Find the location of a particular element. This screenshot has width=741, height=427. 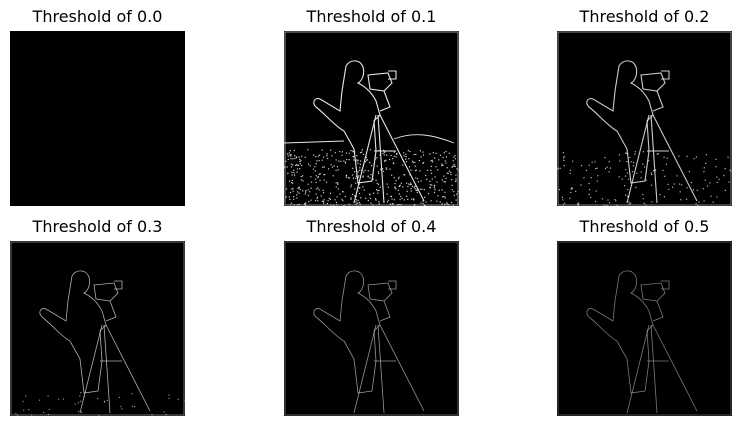

panel-title: Threshold of 0.3 is located at coordinates (97, 226).